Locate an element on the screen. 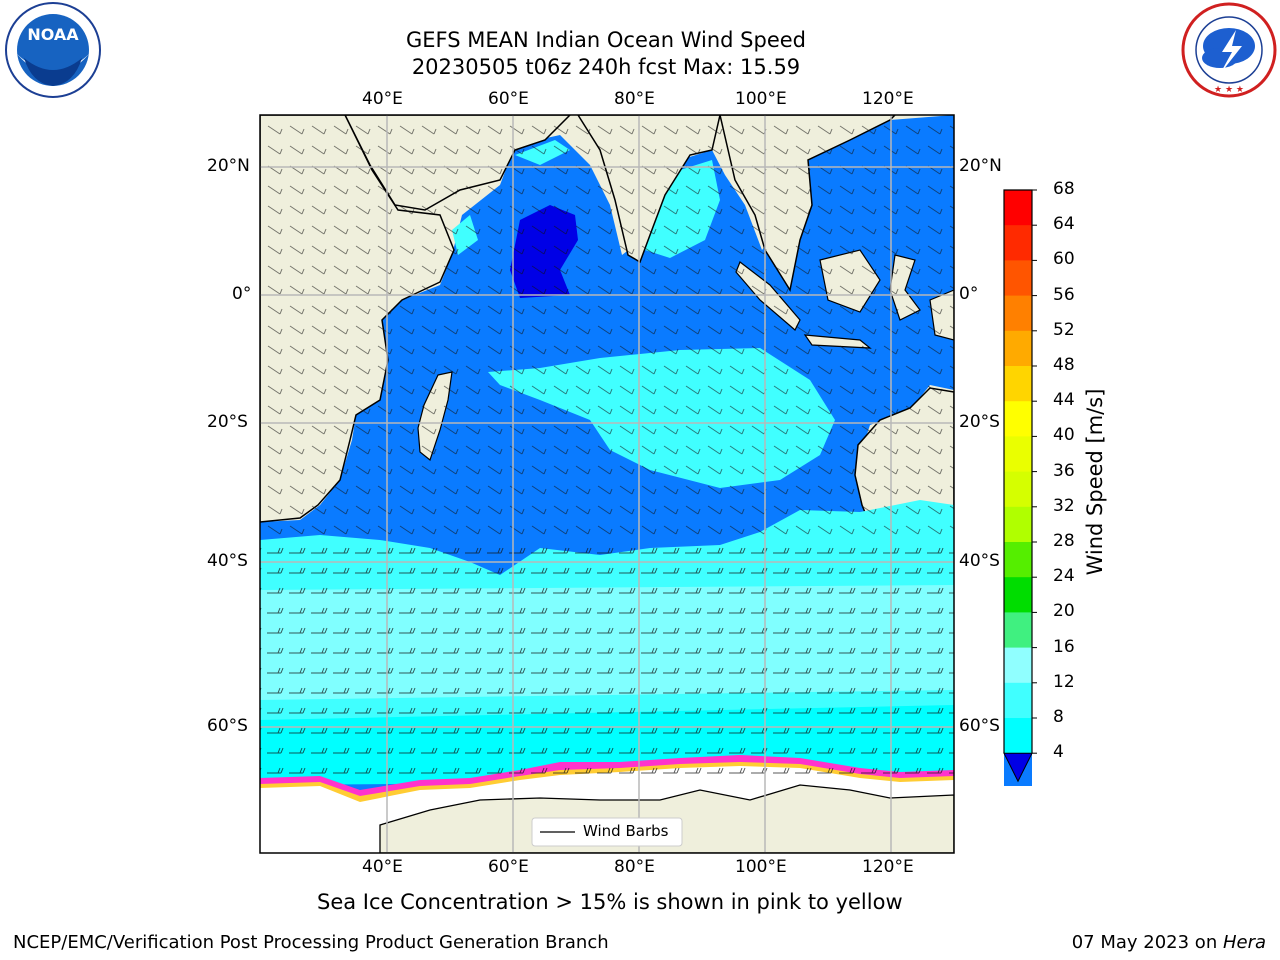  colorbar-tick-label: 56 is located at coordinates (1064, 294).